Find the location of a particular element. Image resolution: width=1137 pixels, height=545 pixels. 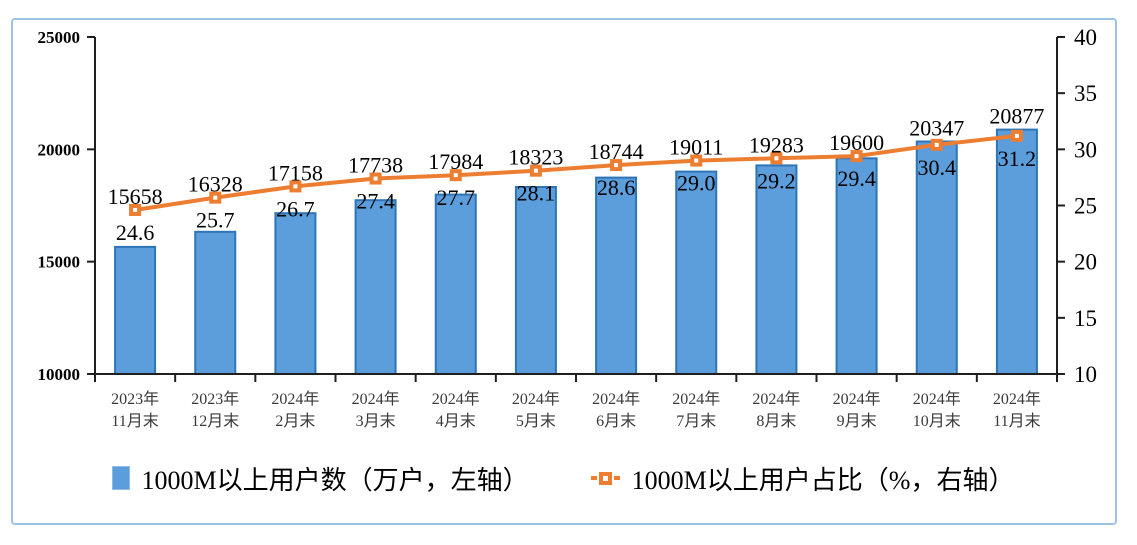

line-value-label: 29.0 is located at coordinates (696, 183).